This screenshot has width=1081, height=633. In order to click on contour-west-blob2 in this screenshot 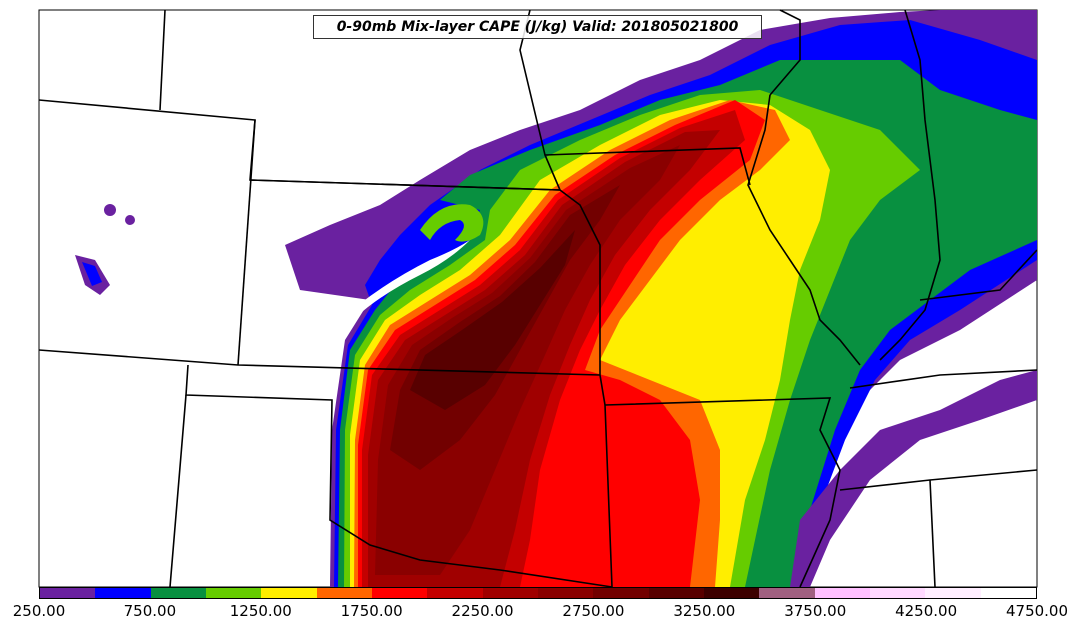, I will do `click(92, 274)`.